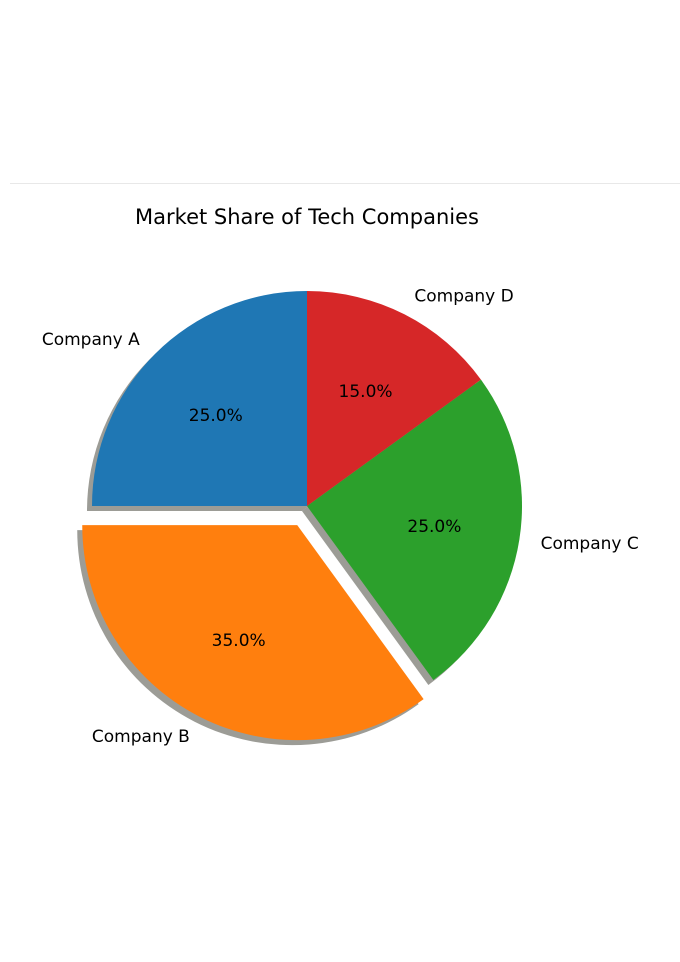 This screenshot has width=680, height=962. What do you see at coordinates (434, 527) in the screenshot?
I see `pct-label-company-c: 25.0%` at bounding box center [434, 527].